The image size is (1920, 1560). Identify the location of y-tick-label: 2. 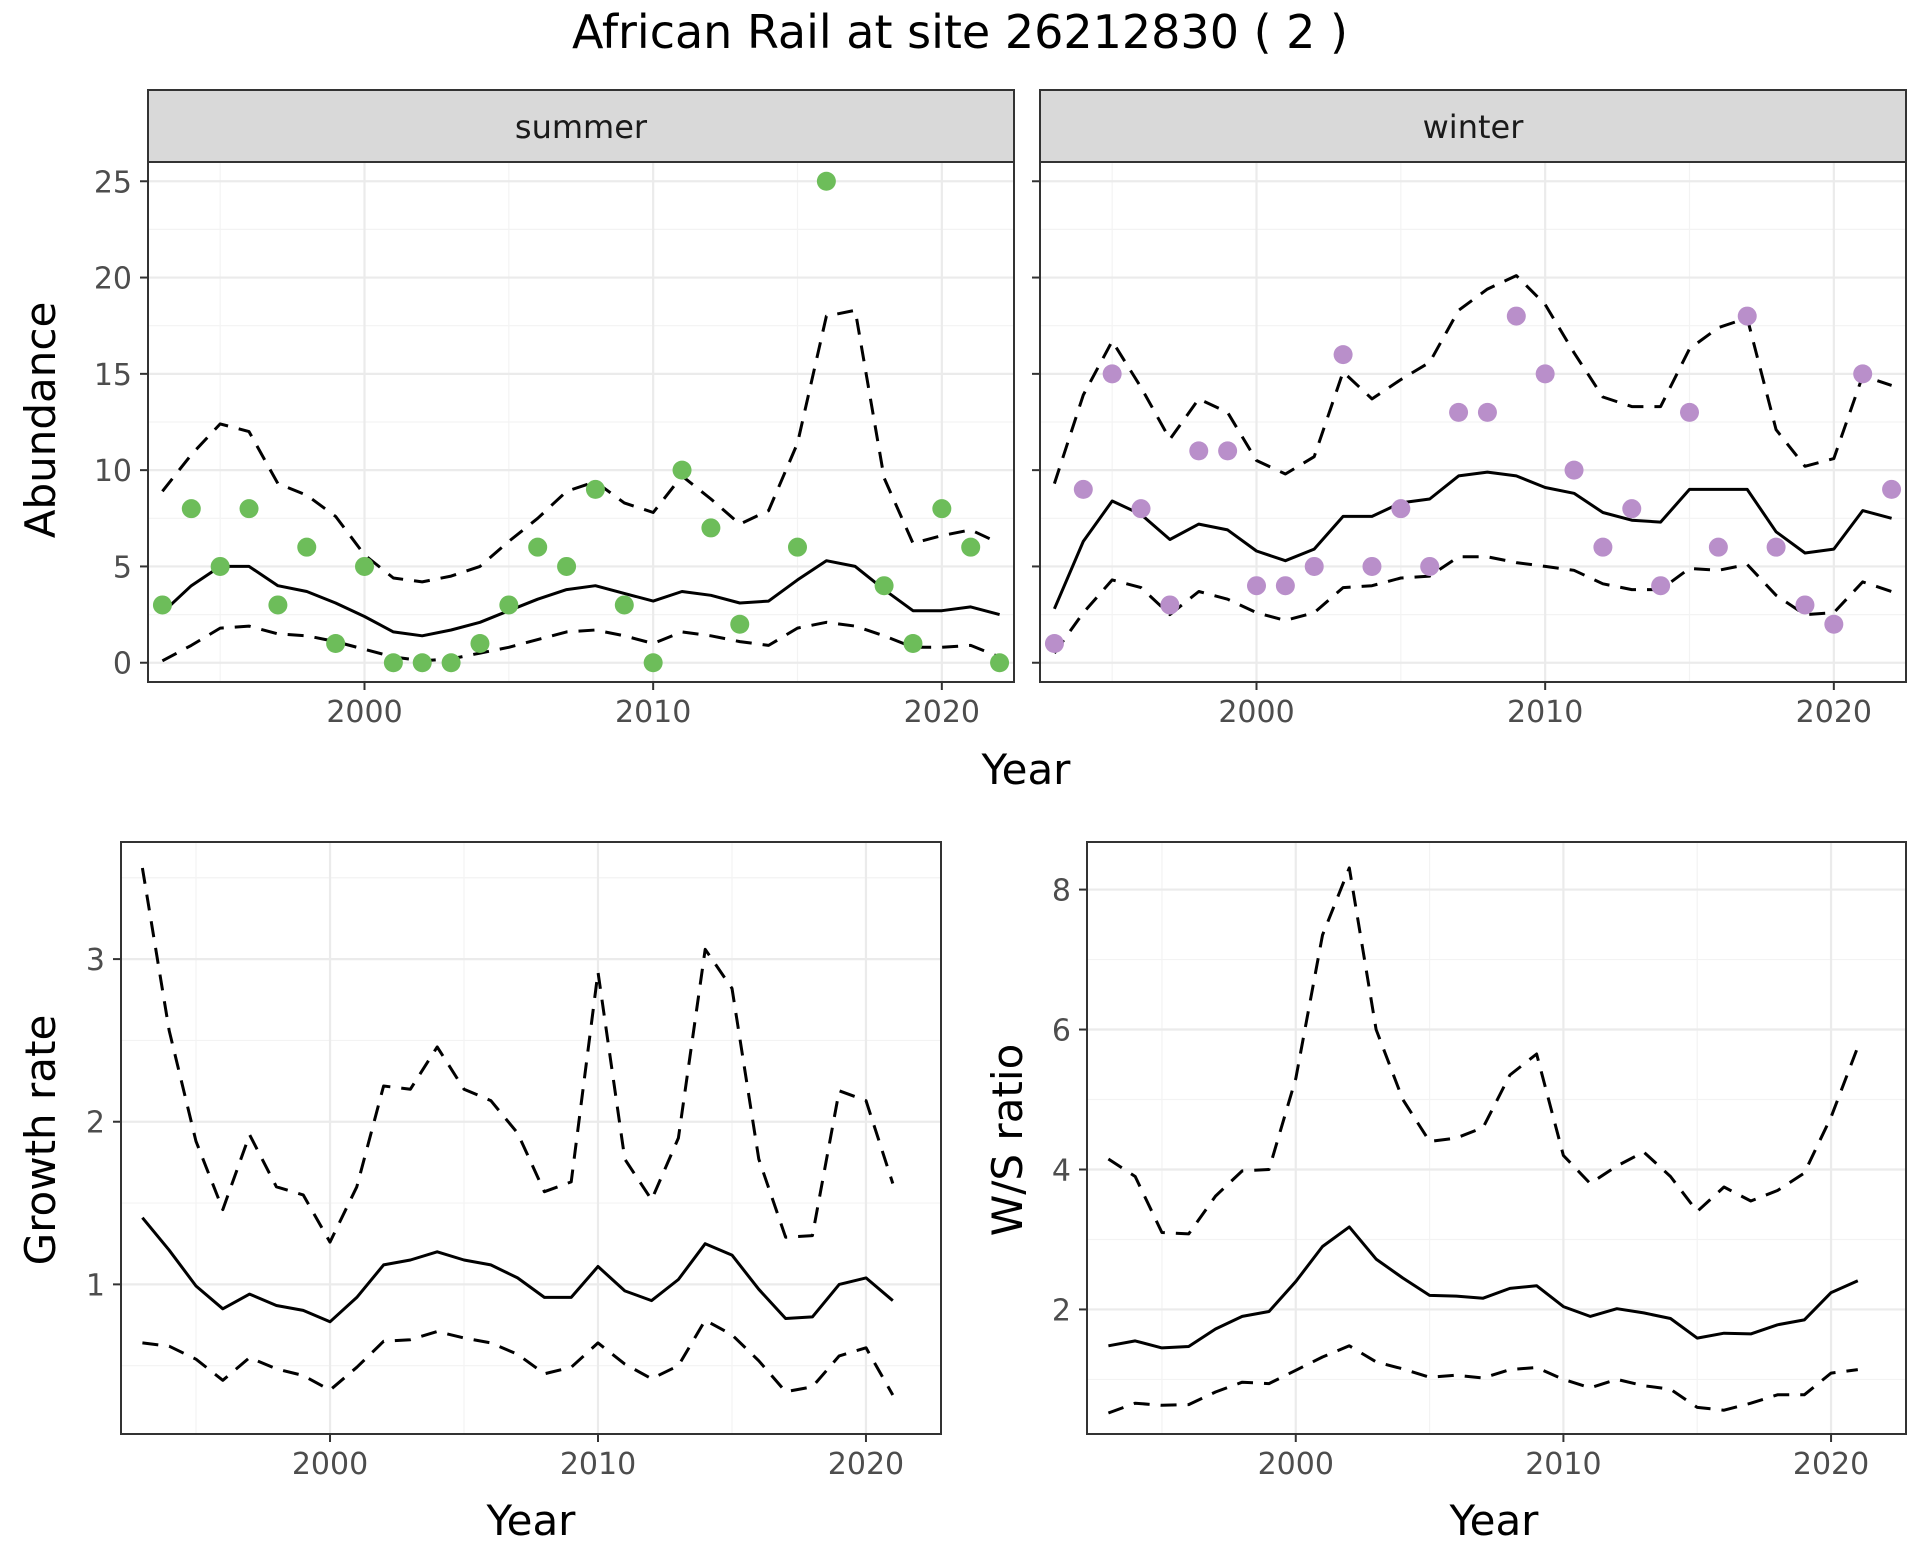
(1061, 1310).